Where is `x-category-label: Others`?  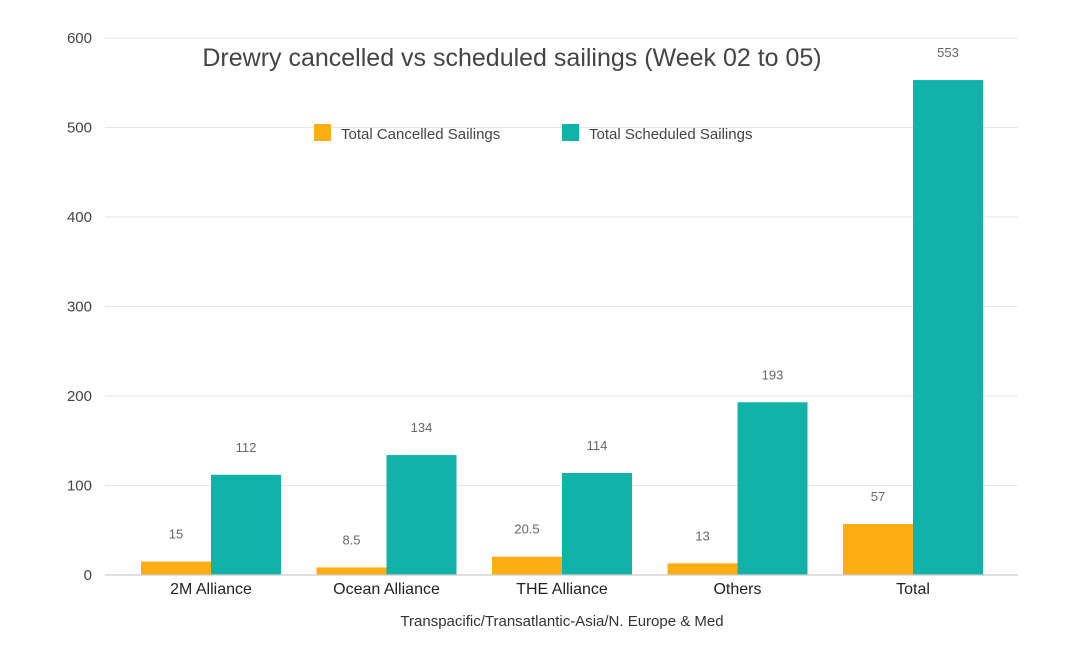 x-category-label: Others is located at coordinates (737, 589).